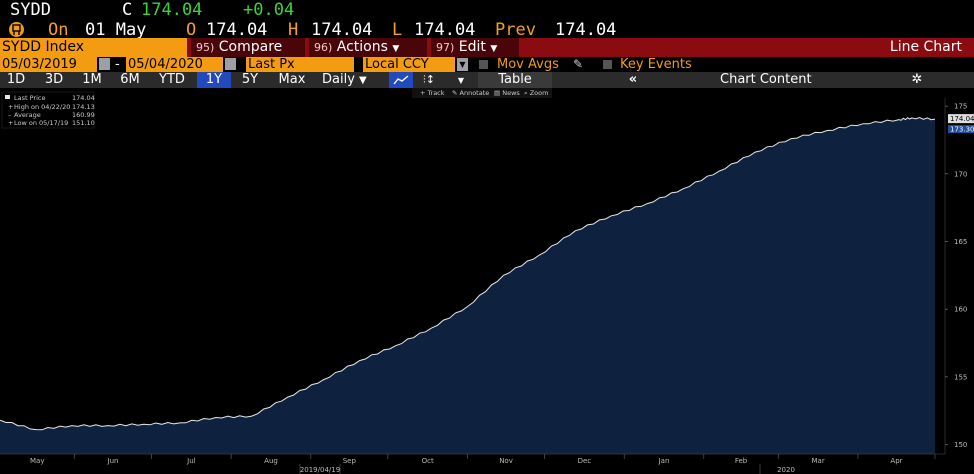 This screenshot has width=974, height=474. I want to click on range-max-button: Max, so click(292, 80).